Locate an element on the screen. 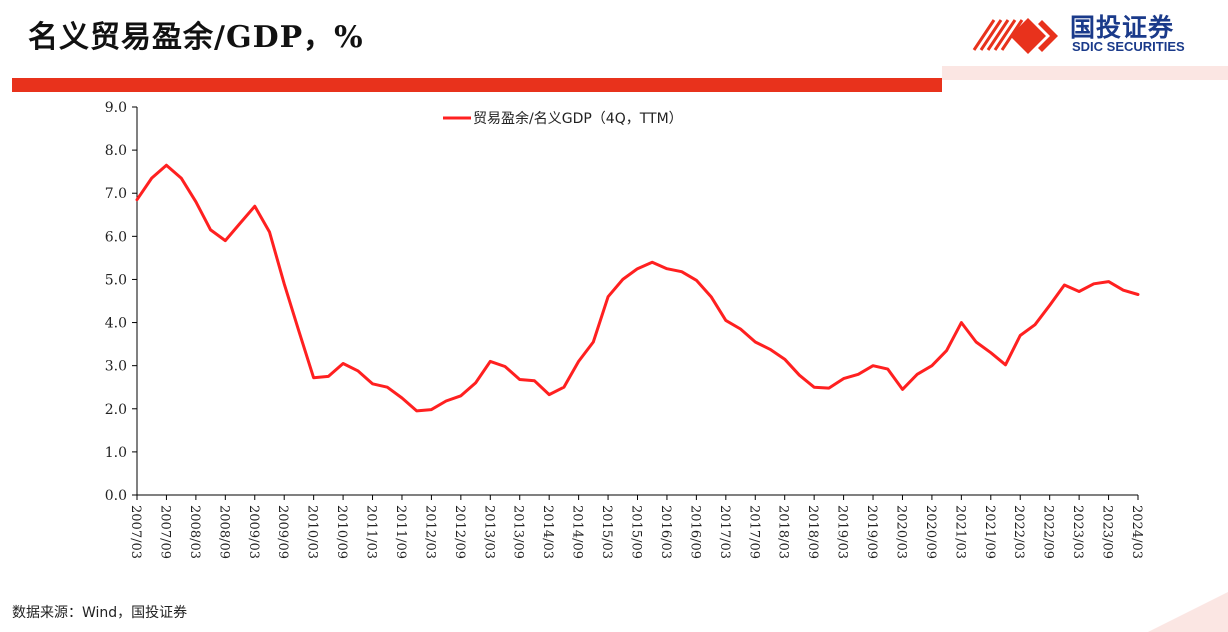 The image size is (1228, 632). x-tick-label: 2010/09 is located at coordinates (341, 532).